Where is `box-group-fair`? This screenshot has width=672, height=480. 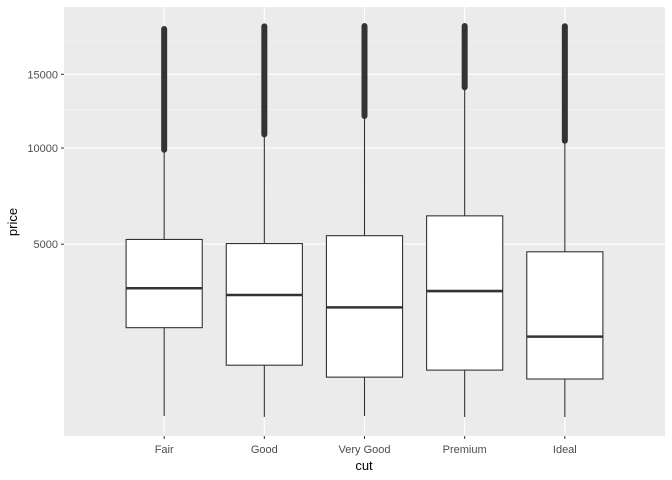
box-group-fair is located at coordinates (164, 221).